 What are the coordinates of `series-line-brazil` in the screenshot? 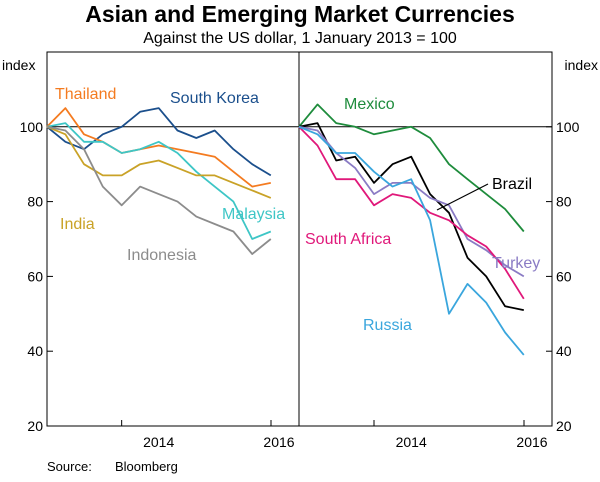 It's located at (411, 216).